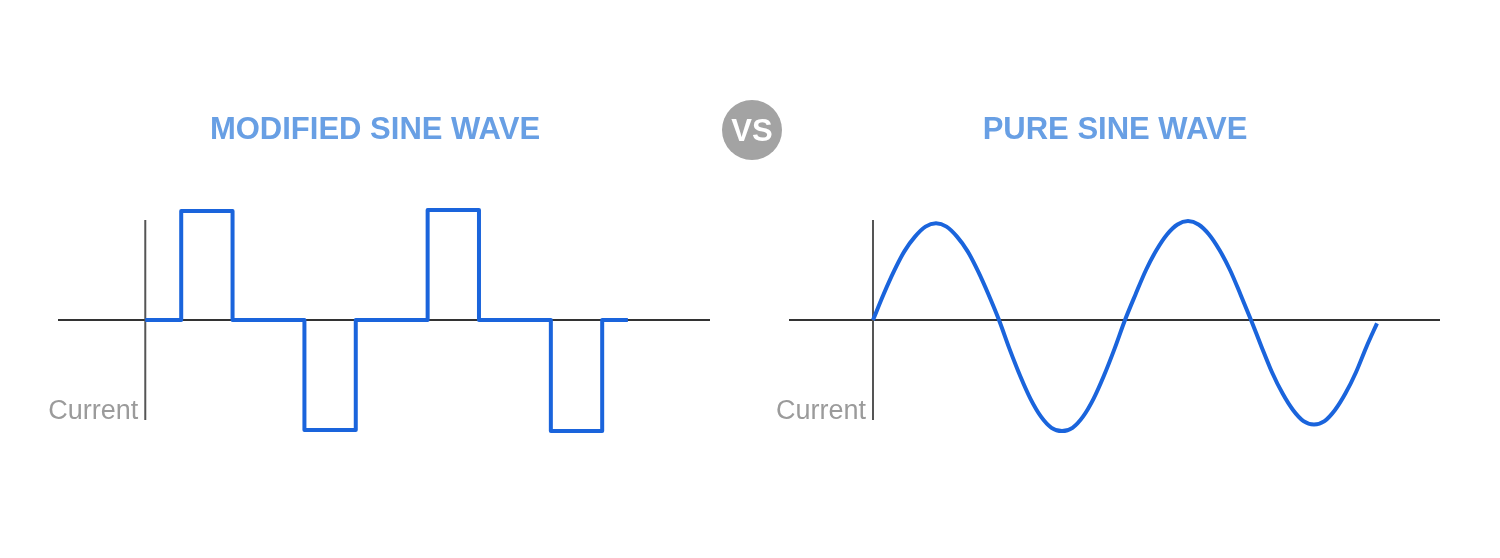 Image resolution: width=1500 pixels, height=558 pixels. What do you see at coordinates (375, 129) in the screenshot?
I see `chart-title: MODIFIED SINE WAVE` at bounding box center [375, 129].